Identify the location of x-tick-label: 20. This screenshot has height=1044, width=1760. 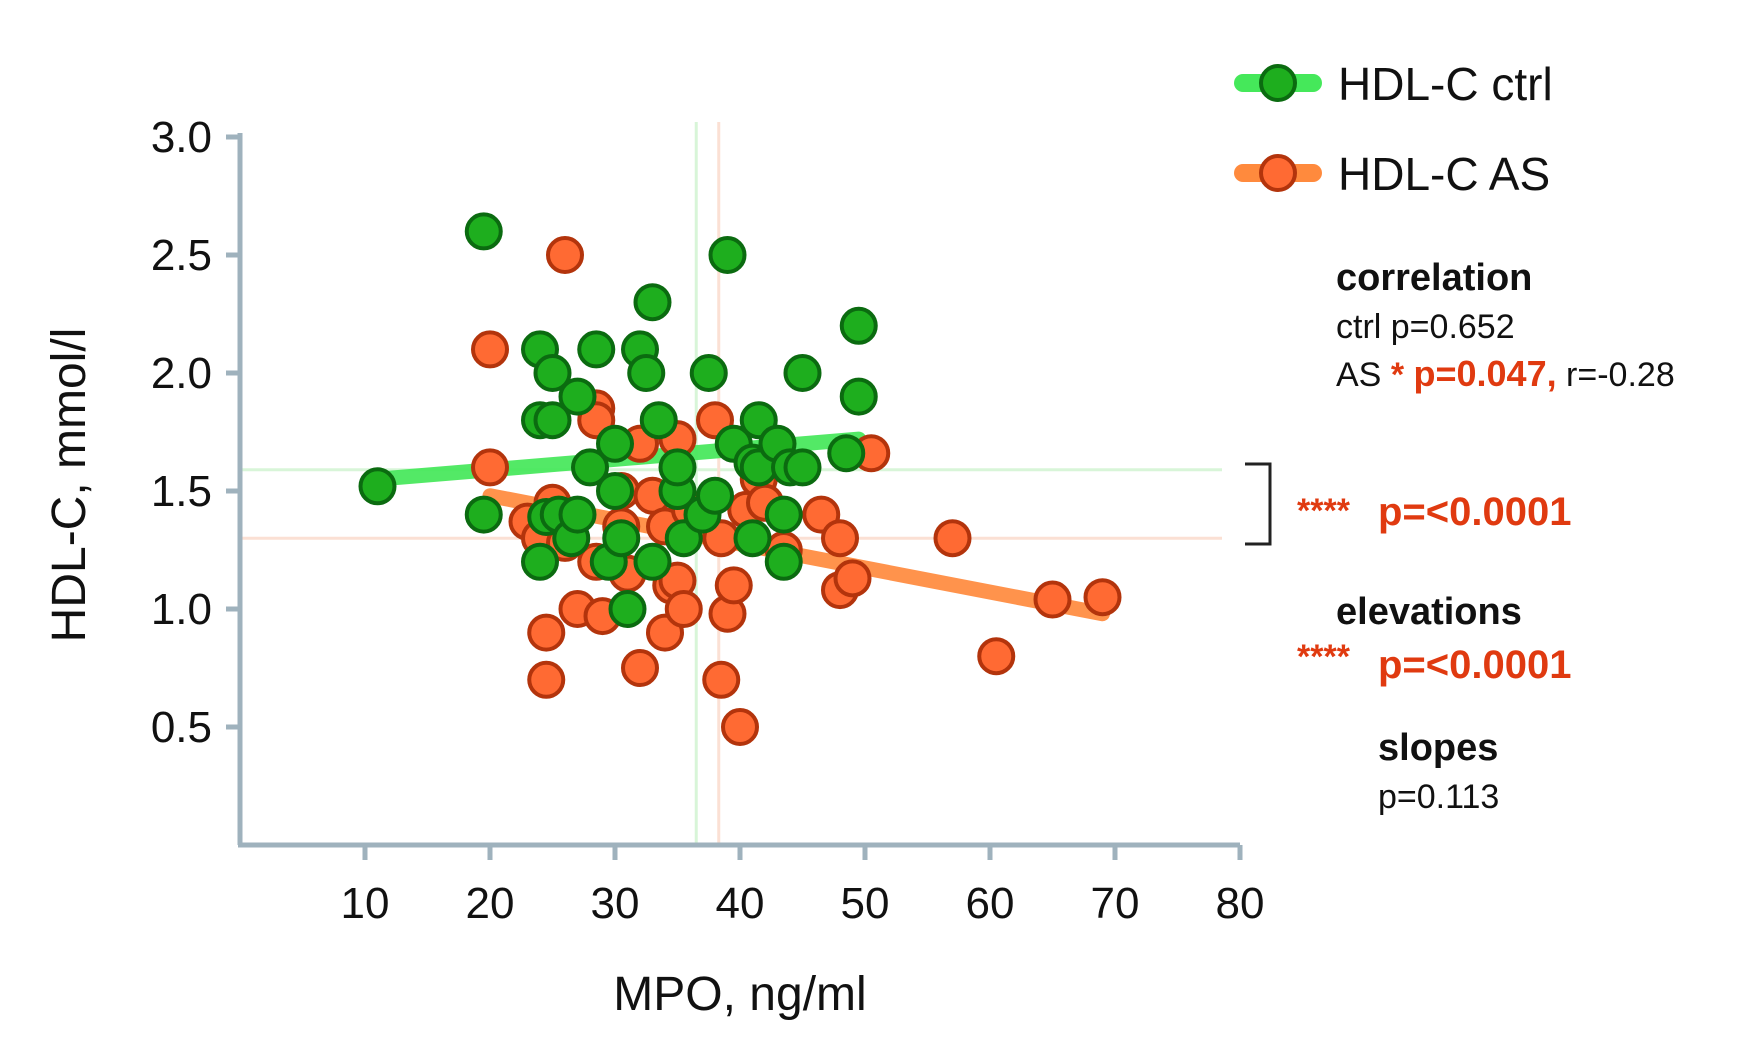
(490, 903).